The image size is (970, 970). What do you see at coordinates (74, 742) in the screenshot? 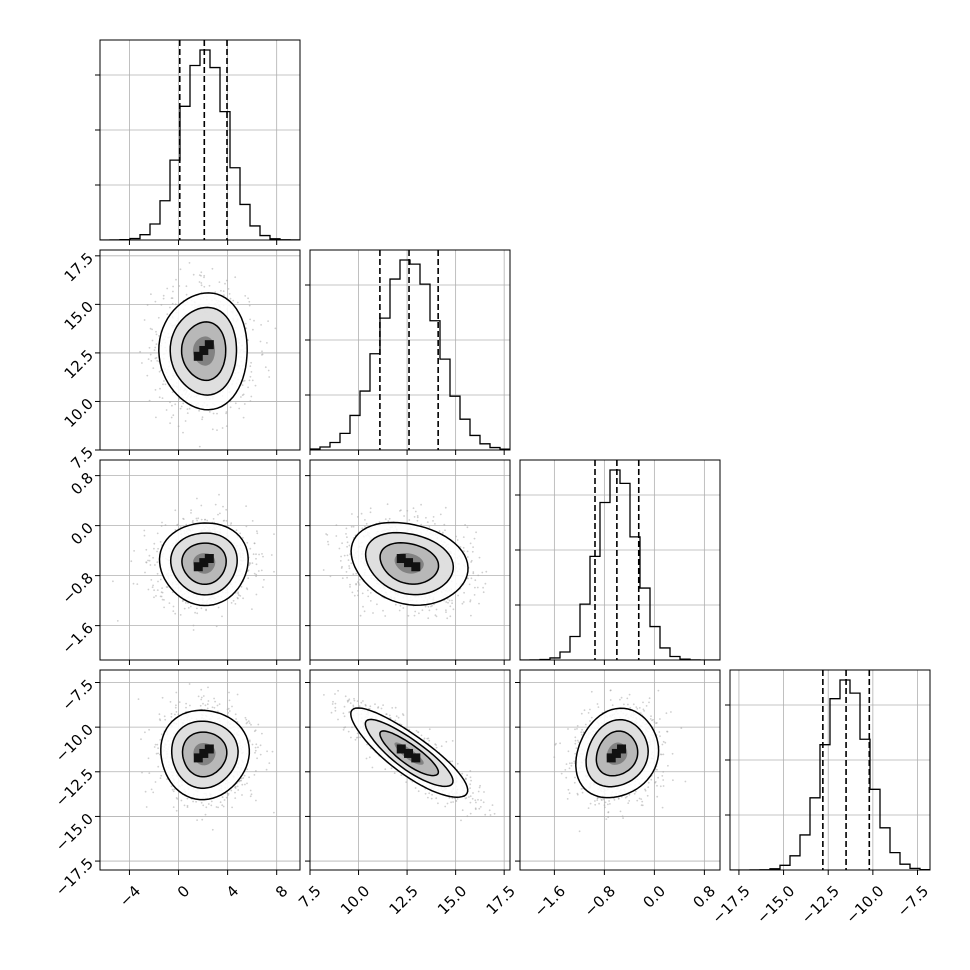
I see `y-tick-label: −10.0` at bounding box center [74, 742].